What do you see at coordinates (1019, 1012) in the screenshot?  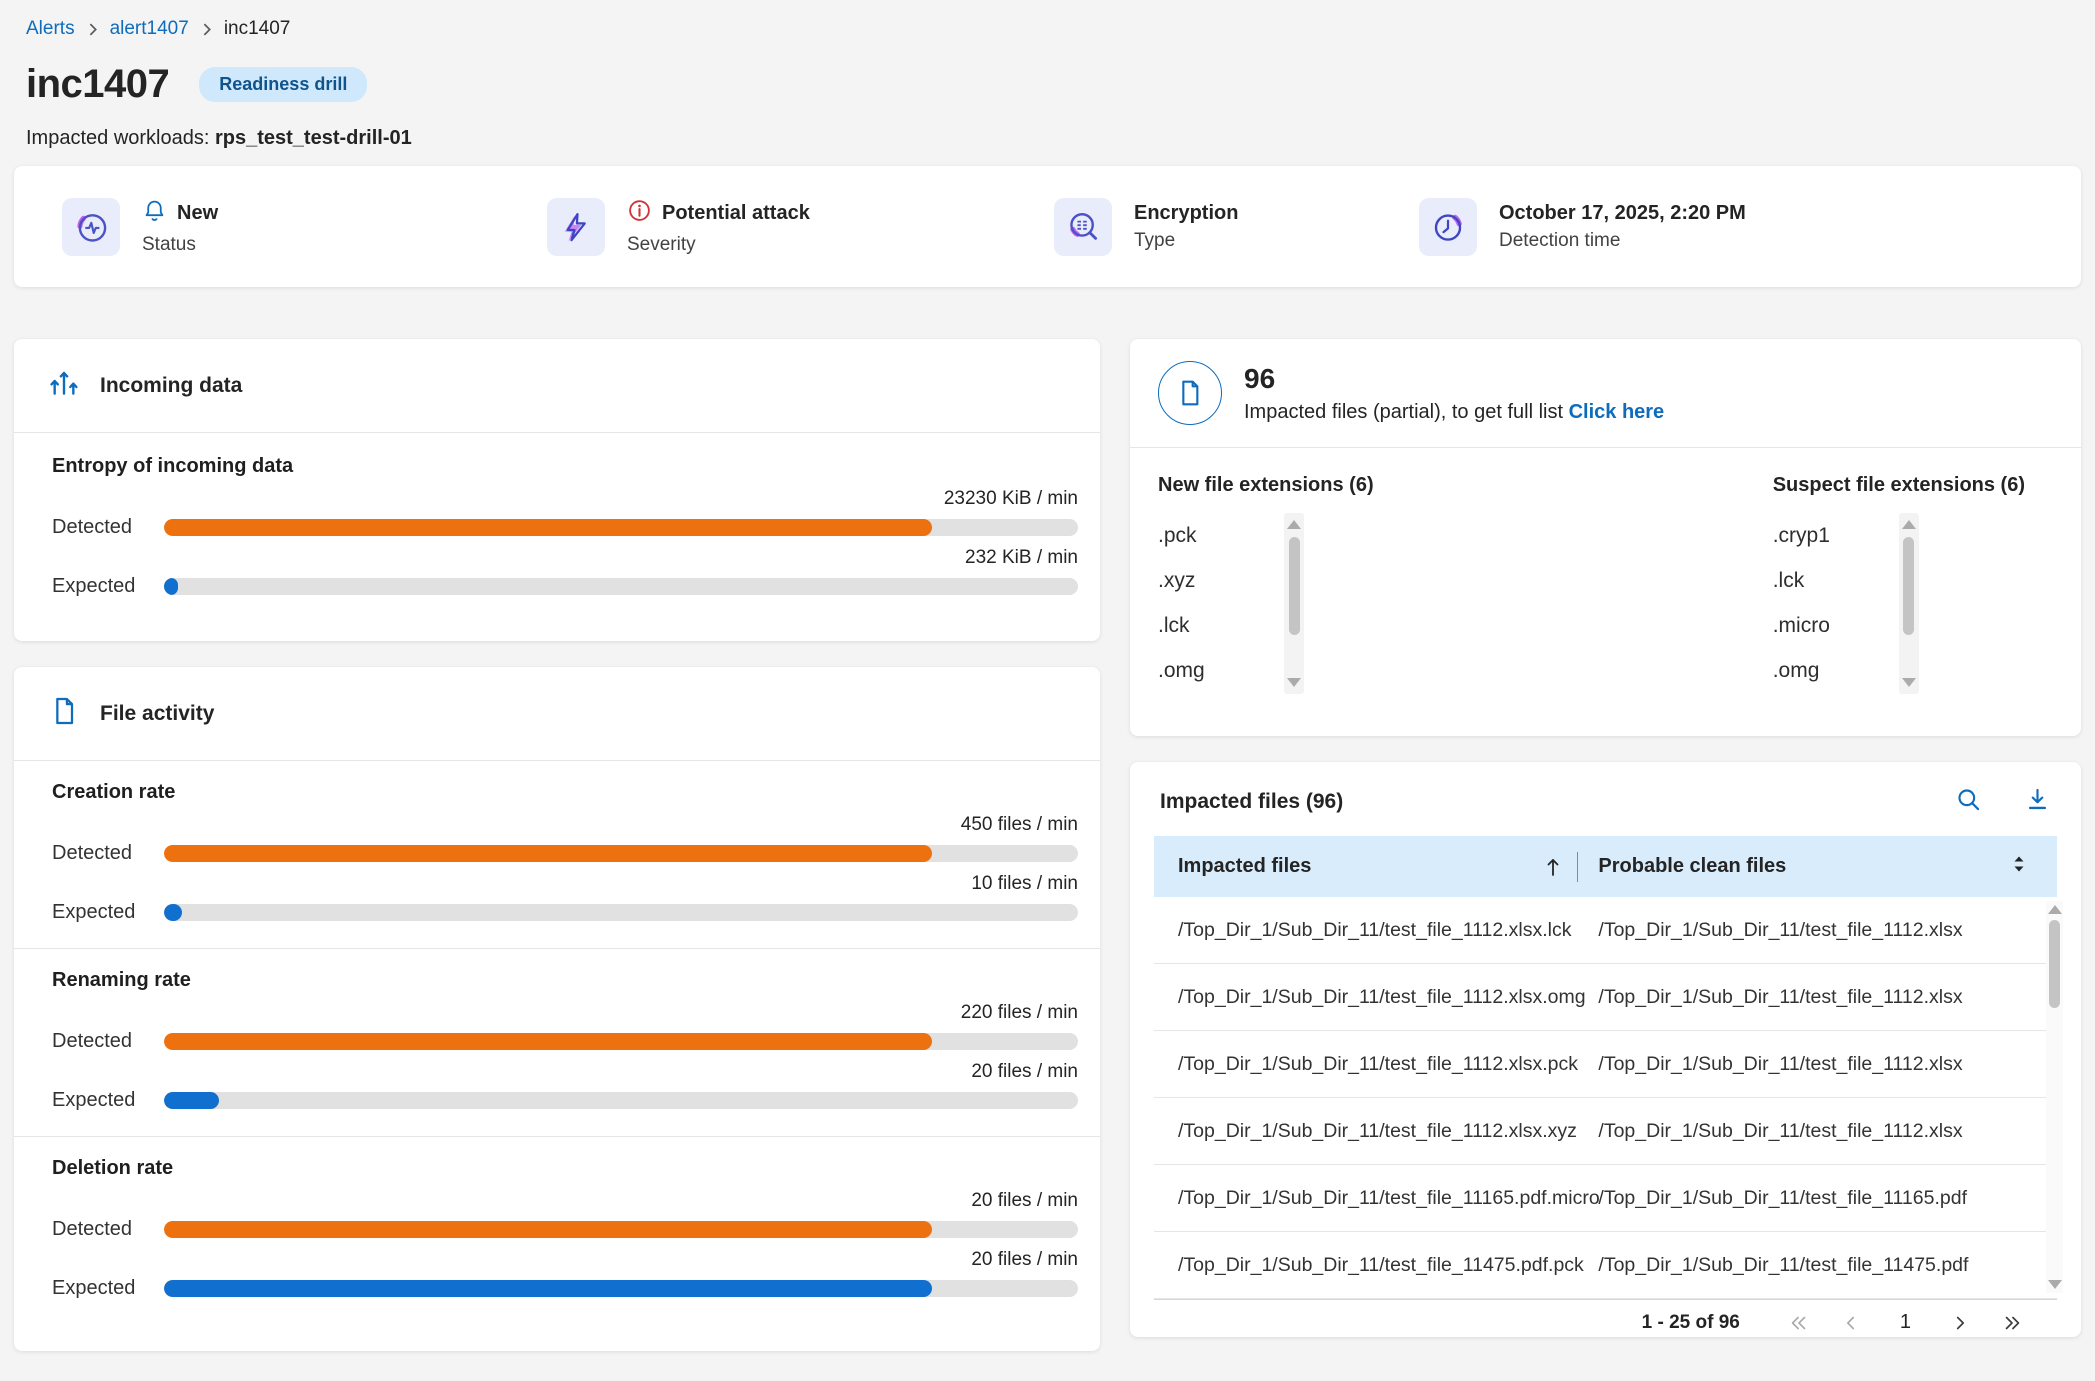 I see `detected-value: 220 files / min` at bounding box center [1019, 1012].